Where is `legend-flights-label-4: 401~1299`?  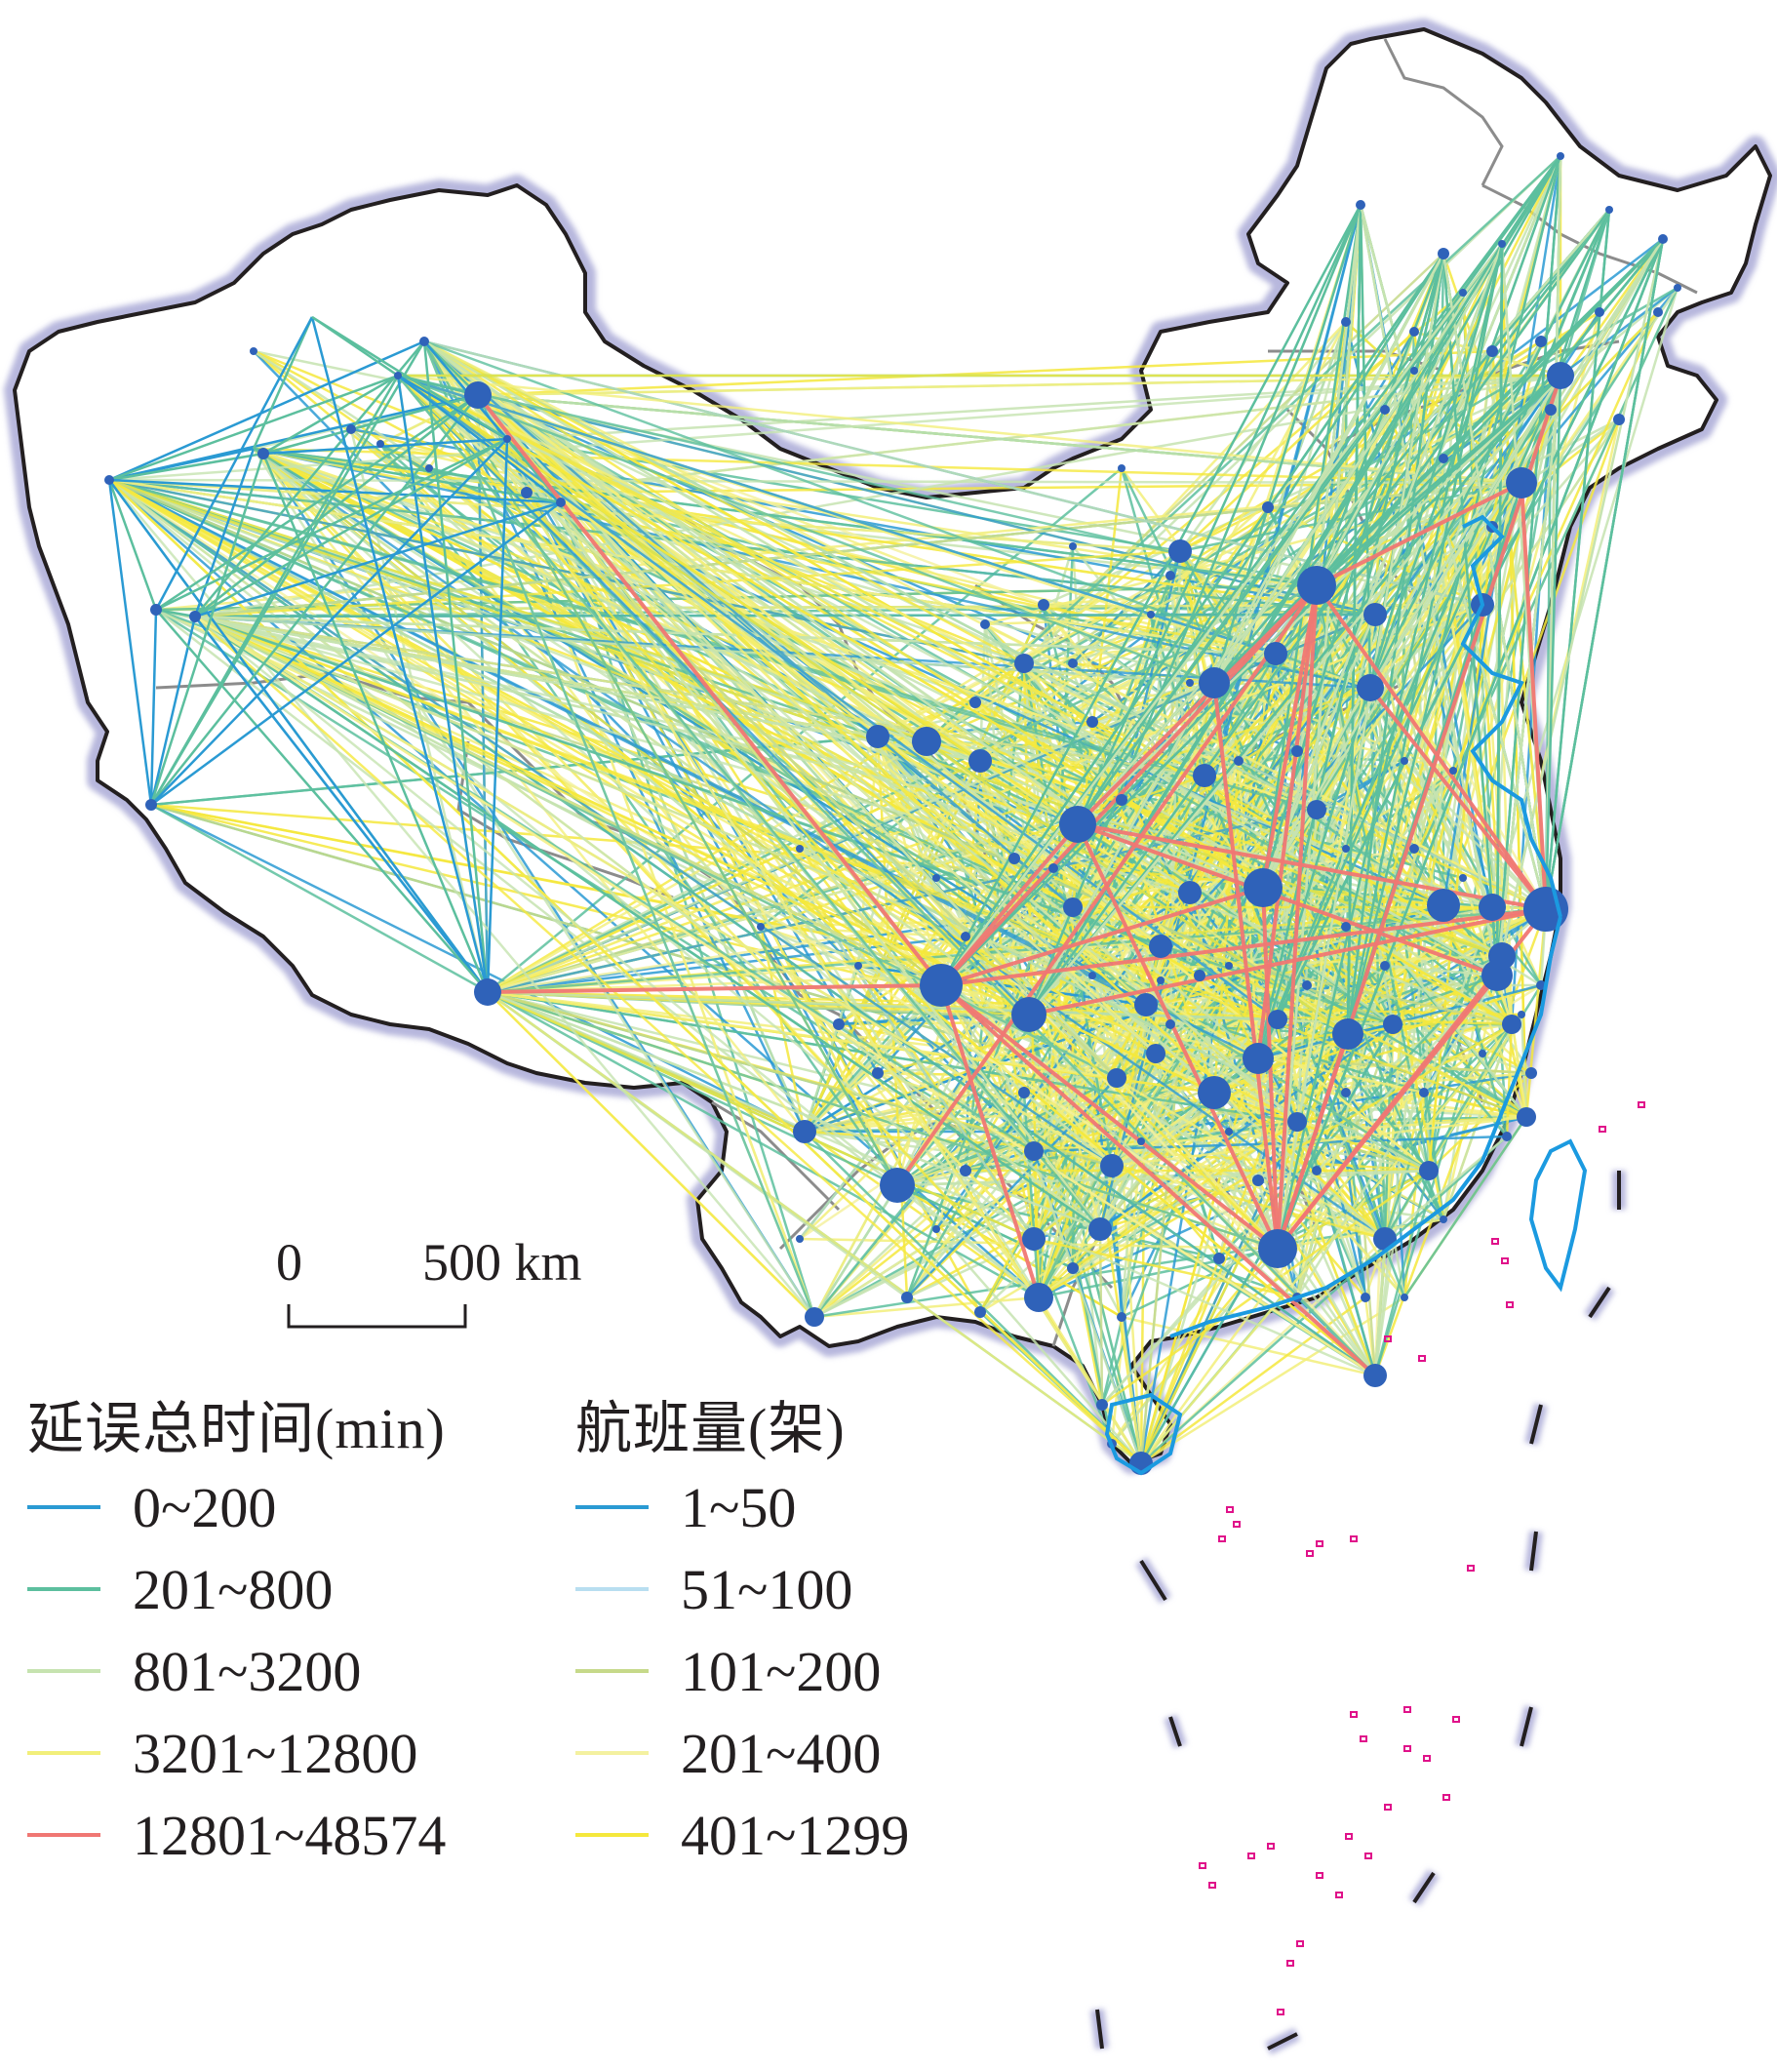
legend-flights-label-4: 401~1299 is located at coordinates (795, 1836).